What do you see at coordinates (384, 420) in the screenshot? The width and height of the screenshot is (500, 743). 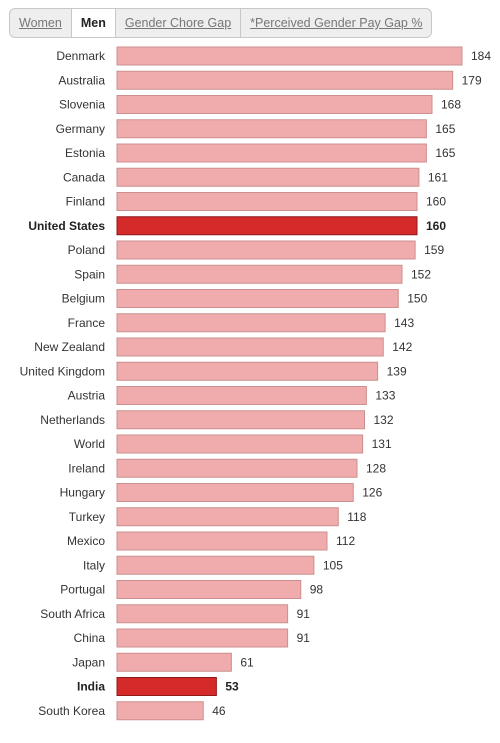 I see `value-label-netherlands: 132` at bounding box center [384, 420].